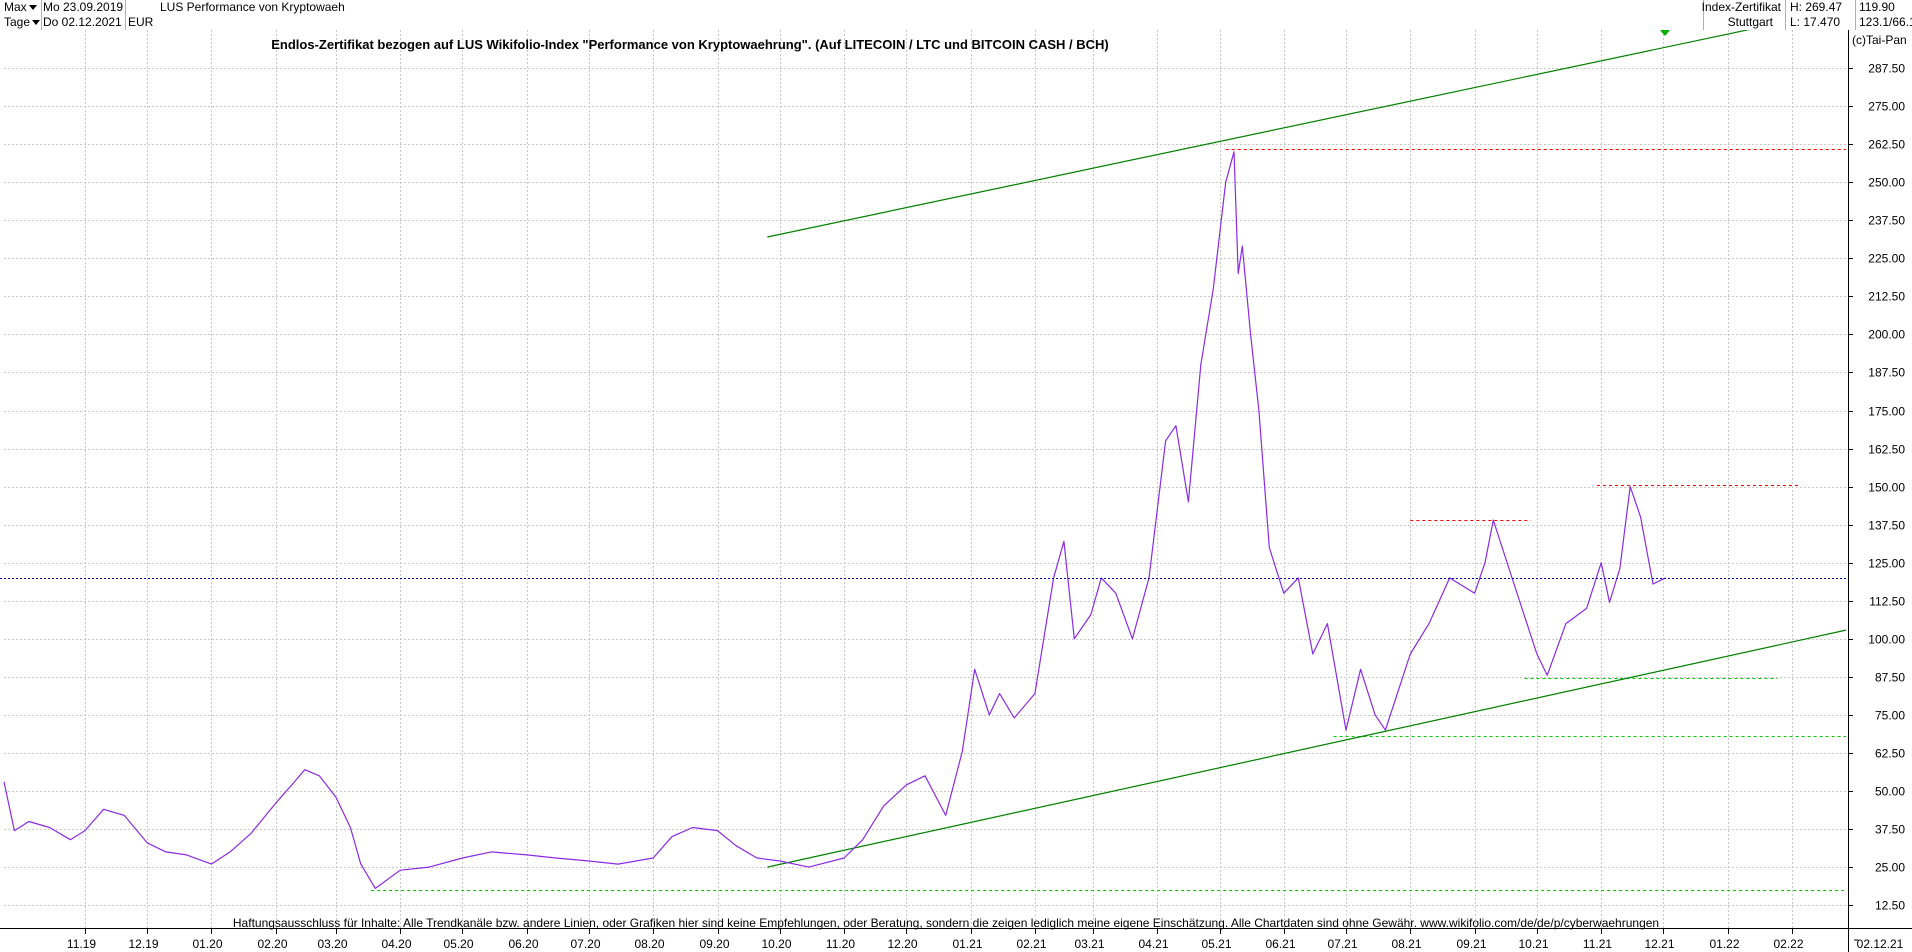 Image resolution: width=1912 pixels, height=952 pixels. I want to click on y-tick-label: 87.50, so click(1890, 678).